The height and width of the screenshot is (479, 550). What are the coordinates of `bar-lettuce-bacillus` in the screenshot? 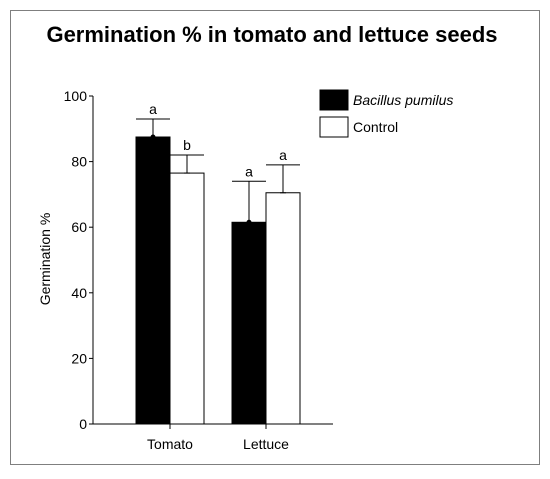 It's located at (249, 323).